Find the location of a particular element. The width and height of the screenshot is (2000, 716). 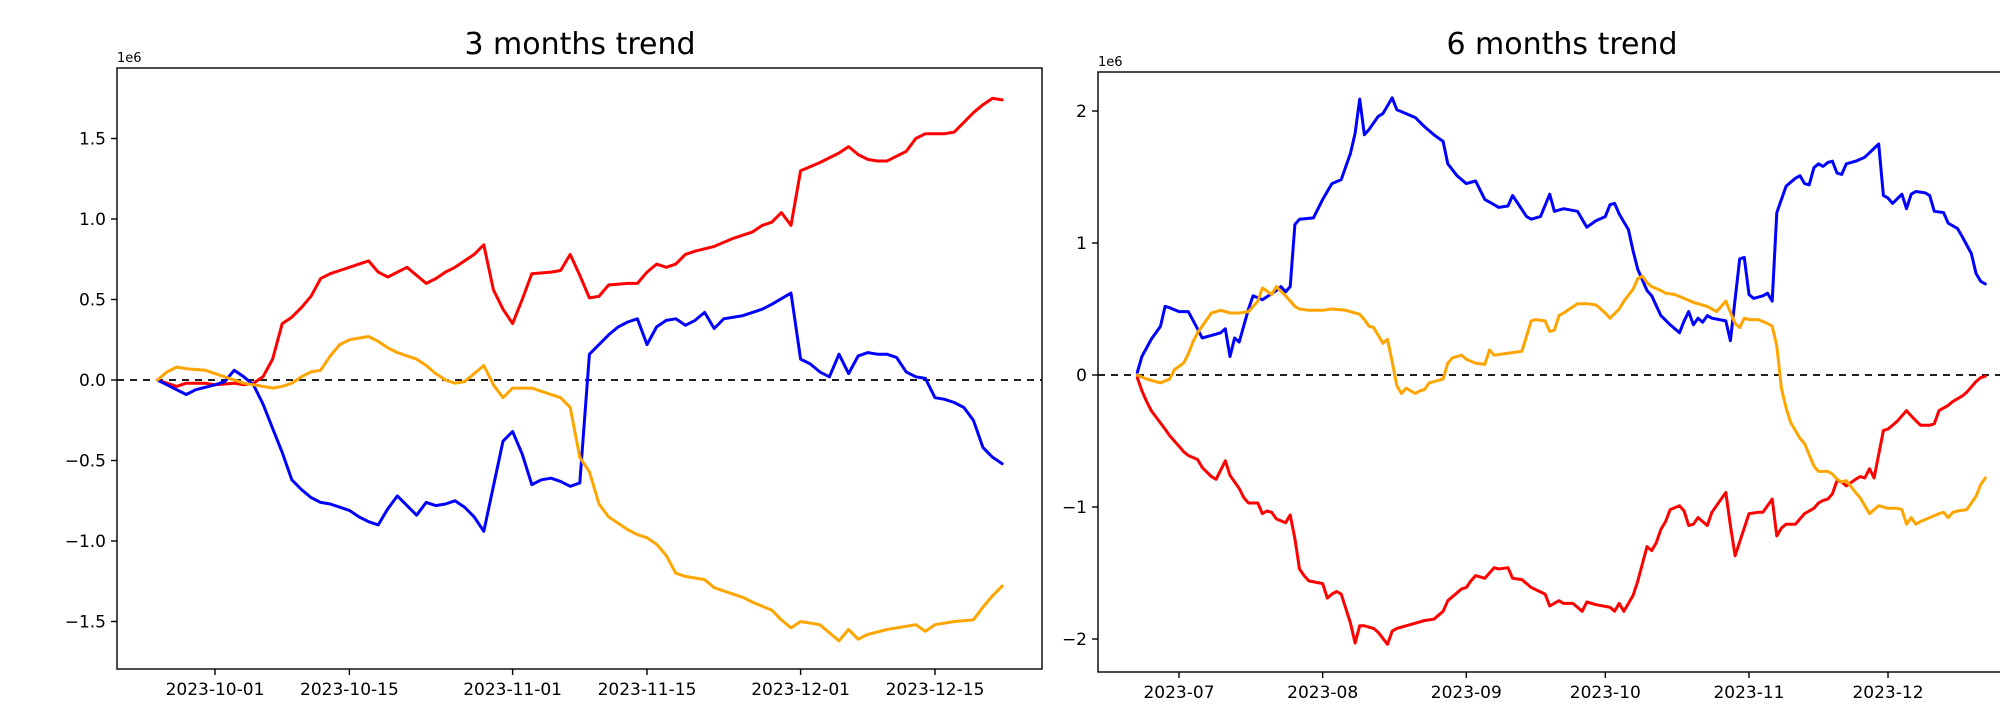

x-tick-label: 2023-12 is located at coordinates (1887, 693).